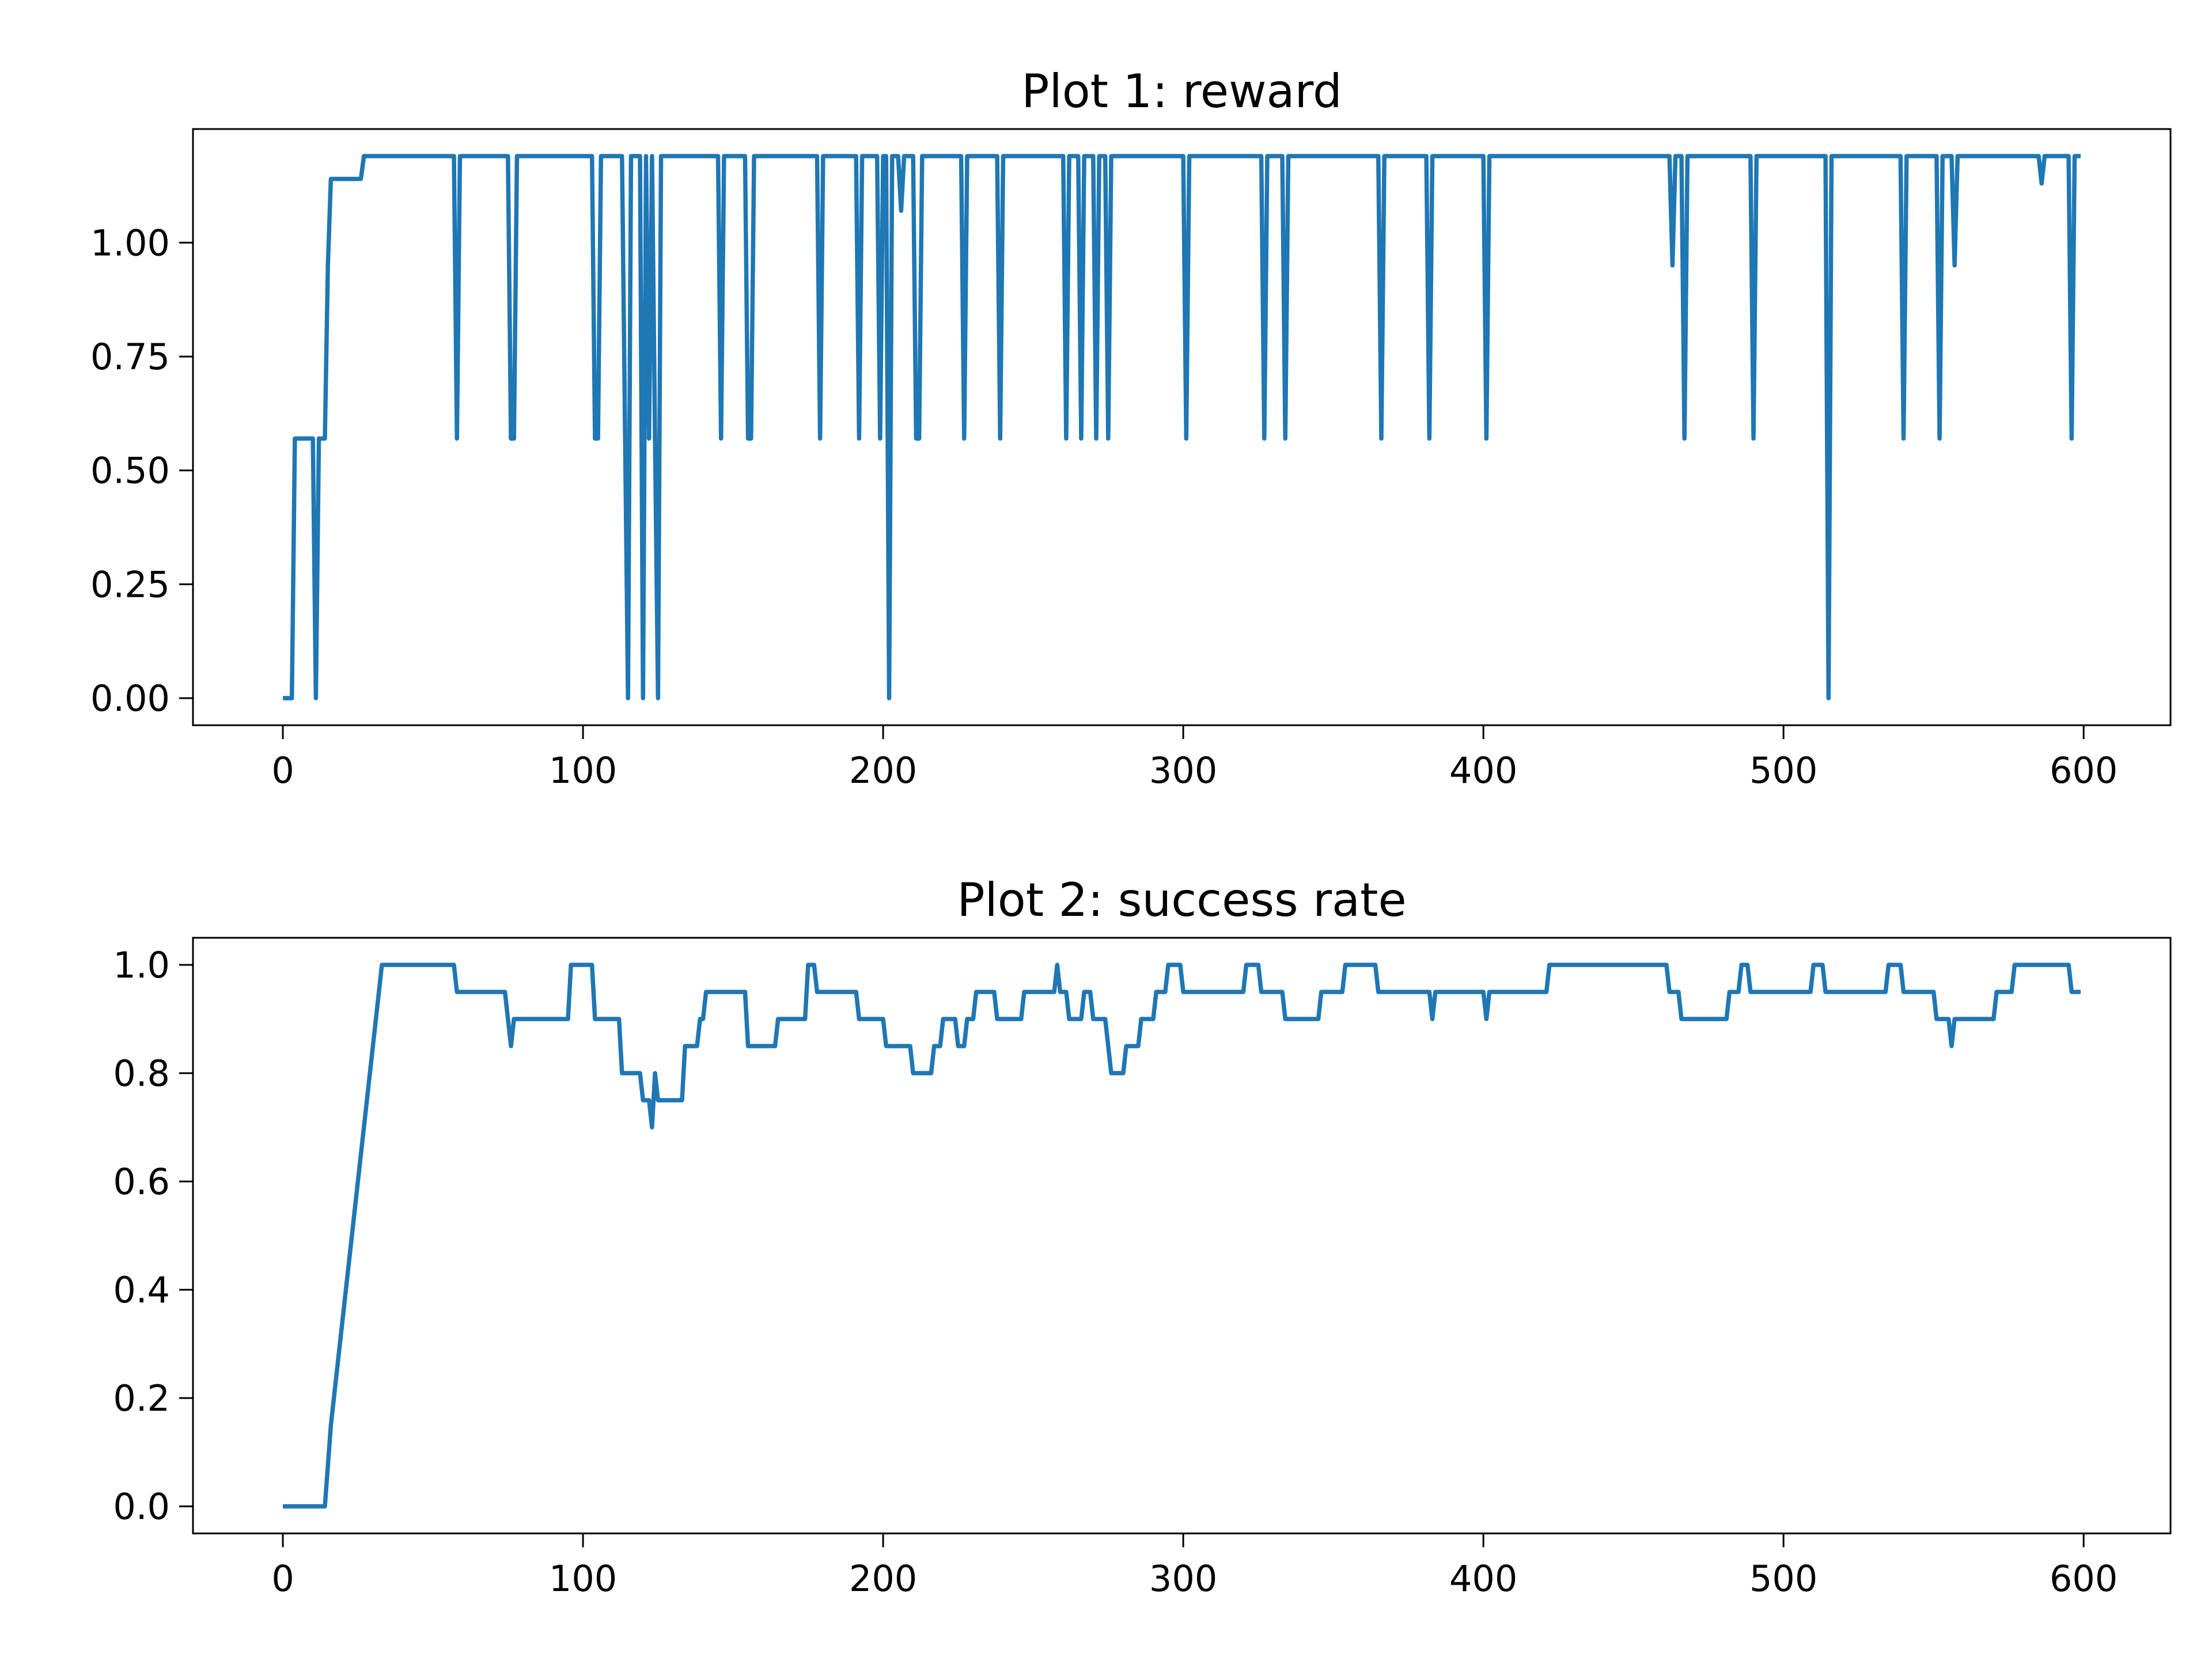 The height and width of the screenshot is (1659, 2212). Describe the element at coordinates (141, 1507) in the screenshot. I see `y-tick-label: 0.0` at that location.